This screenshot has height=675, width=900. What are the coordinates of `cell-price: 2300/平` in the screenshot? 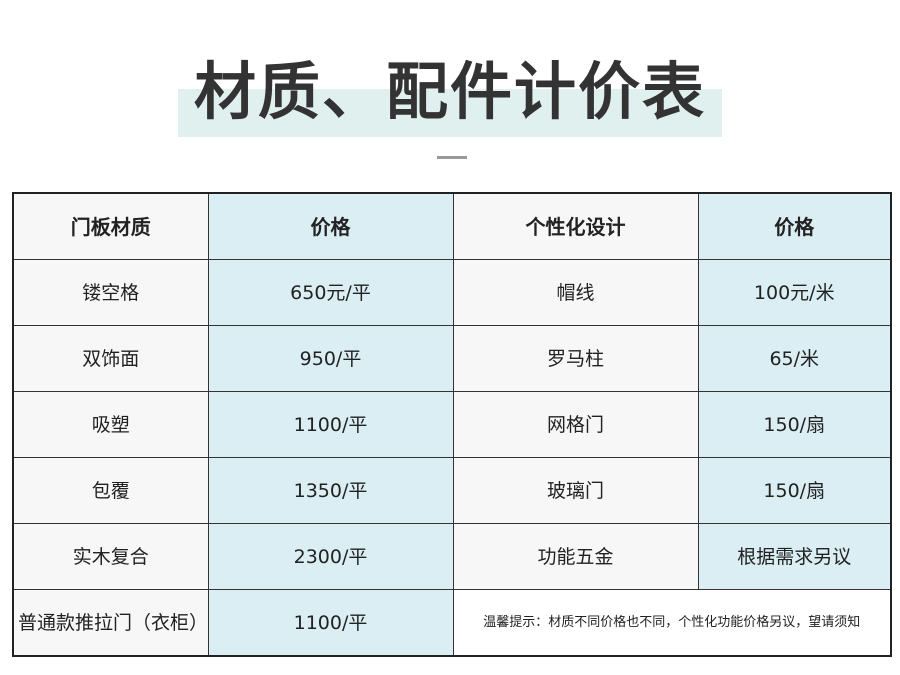 It's located at (330, 556).